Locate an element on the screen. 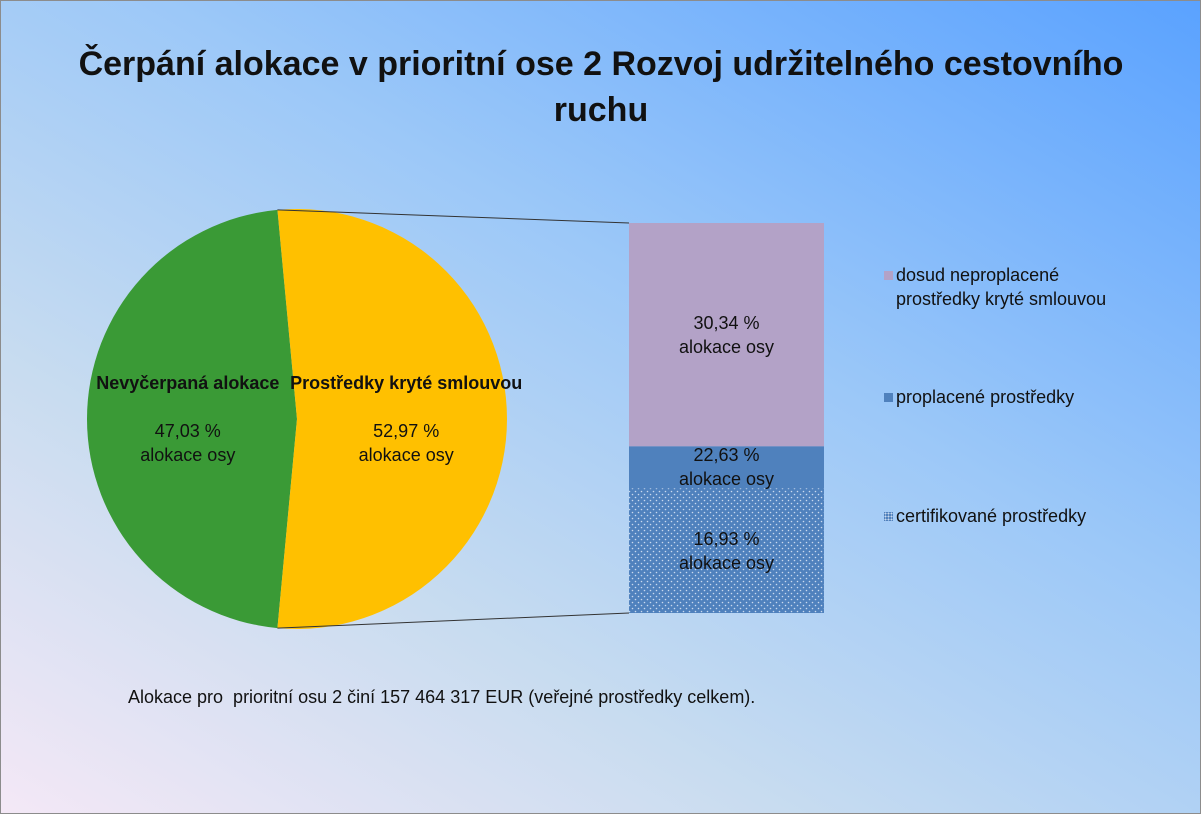 This screenshot has height=814, width=1201. bar-label: 30,34 % alokace osy is located at coordinates (726, 335).